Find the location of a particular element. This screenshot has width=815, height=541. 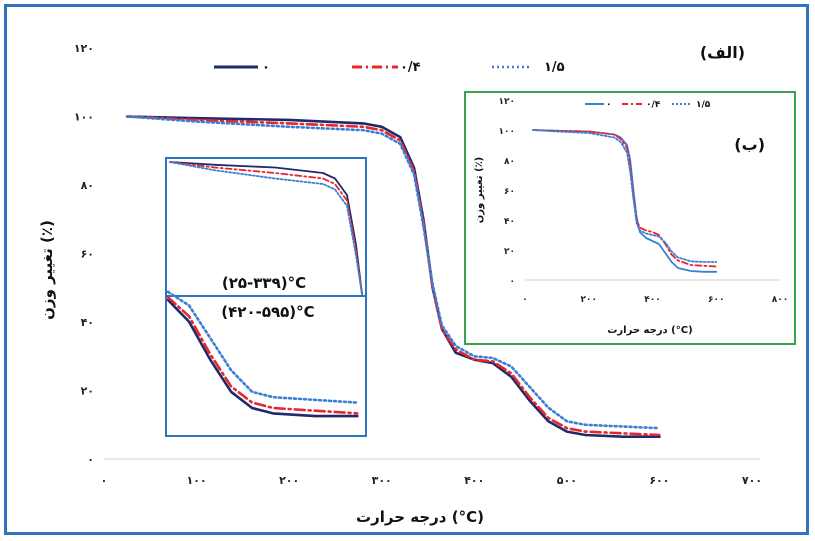

inset-legend-label-1: ۰/۴ is located at coordinates (653, 105).